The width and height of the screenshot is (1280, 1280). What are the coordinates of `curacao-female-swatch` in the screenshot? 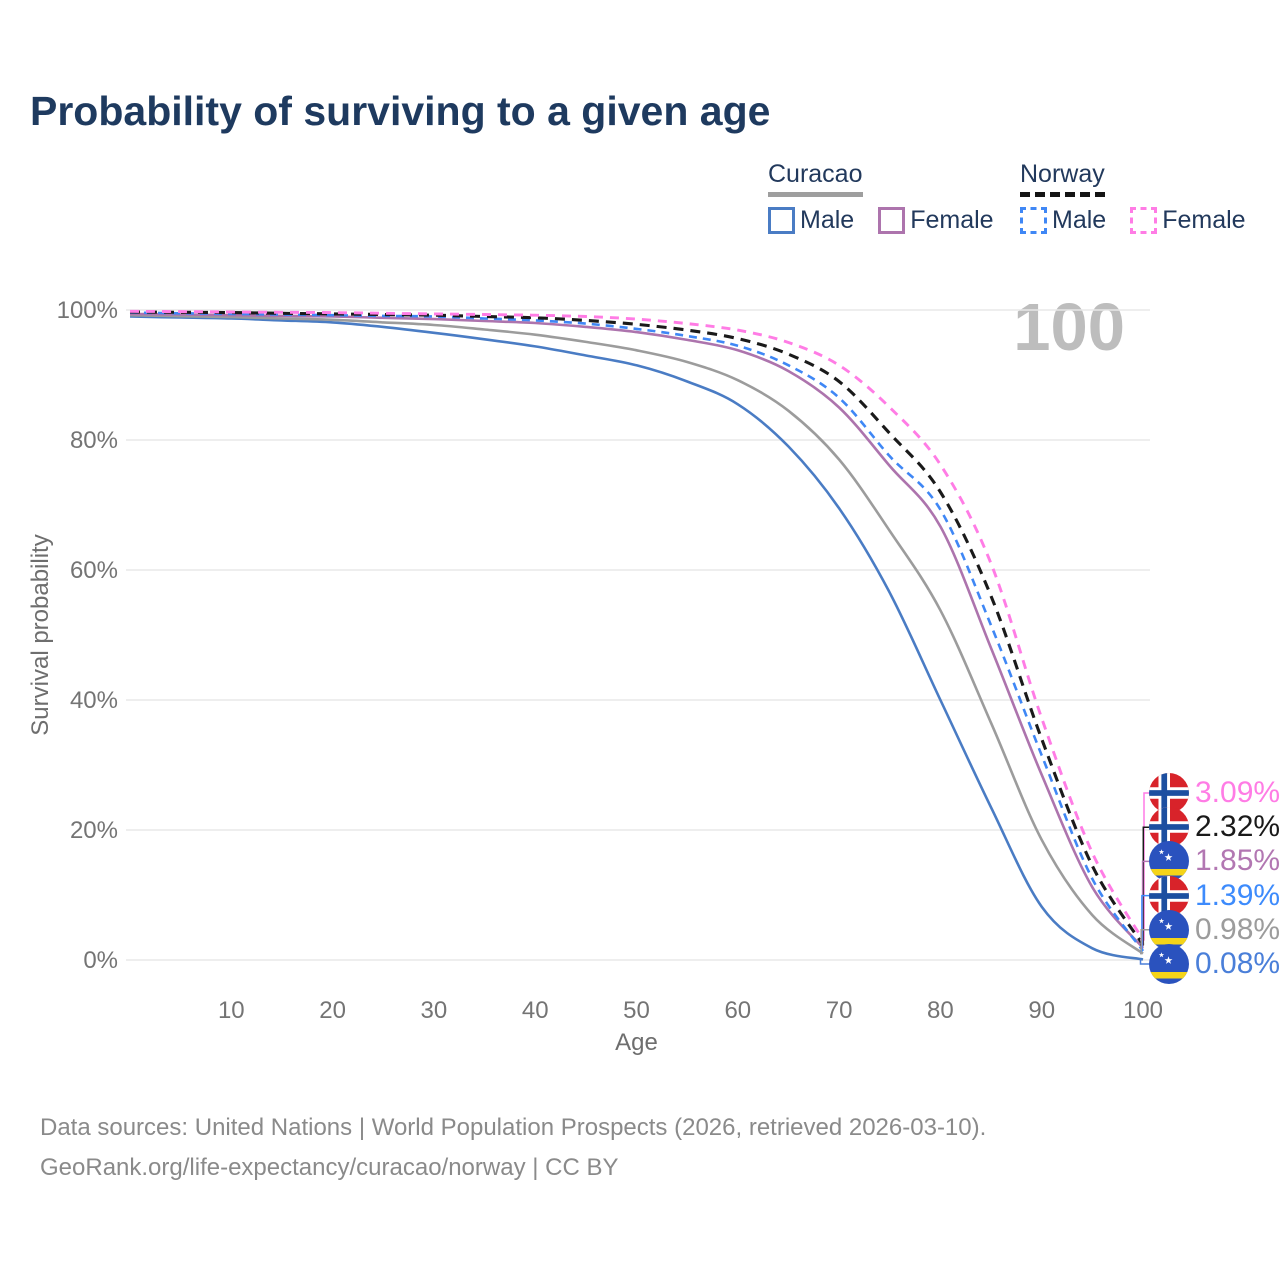 It's located at (892, 220).